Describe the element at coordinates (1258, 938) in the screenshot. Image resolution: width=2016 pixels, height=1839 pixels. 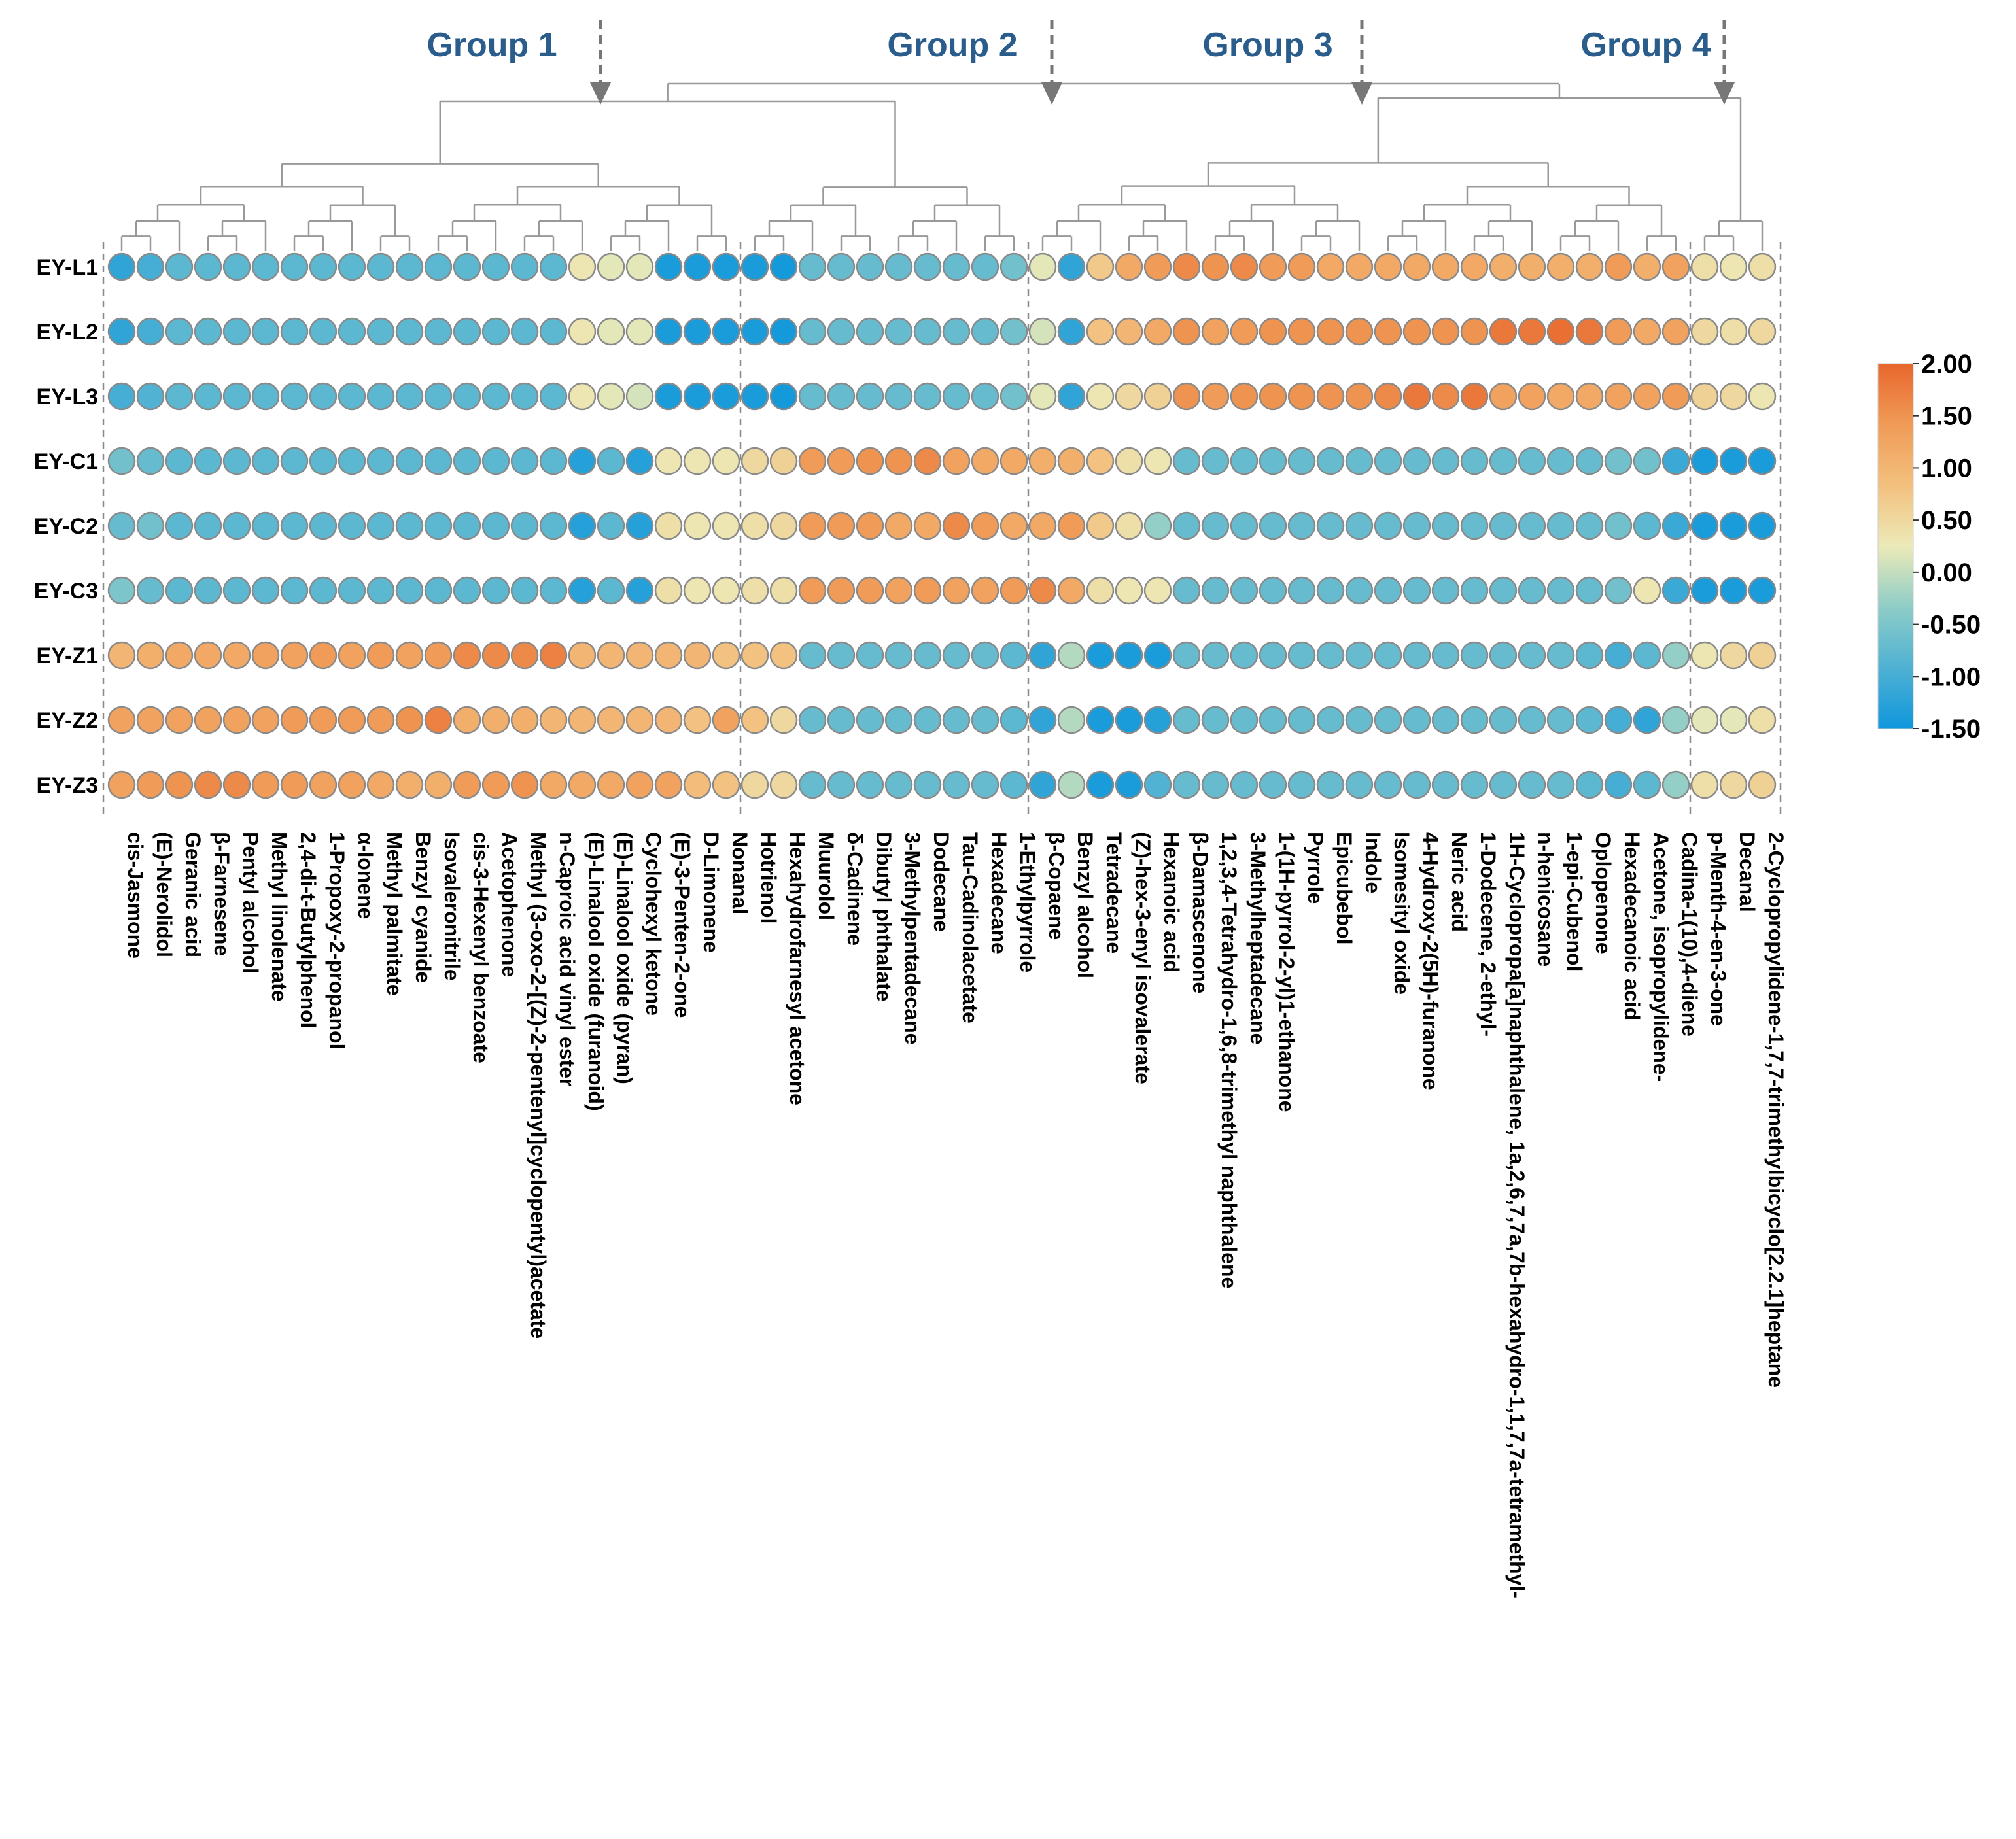
I see `column-label: 3-Methylheptadecane` at that location.